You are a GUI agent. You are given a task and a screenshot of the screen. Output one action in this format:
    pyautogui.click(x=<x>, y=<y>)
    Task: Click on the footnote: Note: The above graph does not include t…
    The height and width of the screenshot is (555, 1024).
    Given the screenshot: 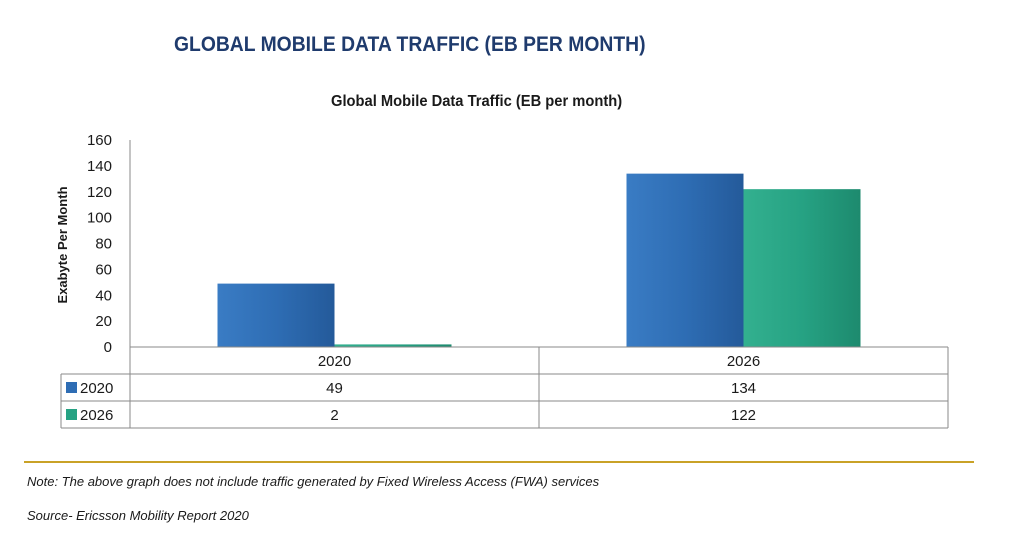 What is the action you would take?
    pyautogui.click(x=313, y=481)
    